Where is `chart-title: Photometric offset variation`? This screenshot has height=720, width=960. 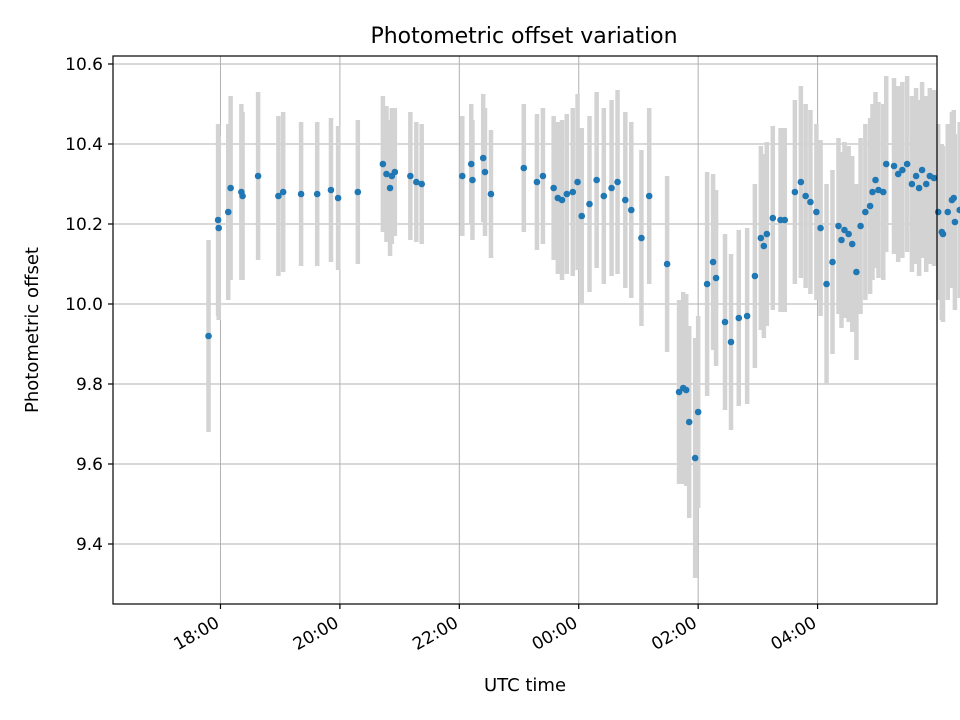
chart-title: Photometric offset variation is located at coordinates (523, 36).